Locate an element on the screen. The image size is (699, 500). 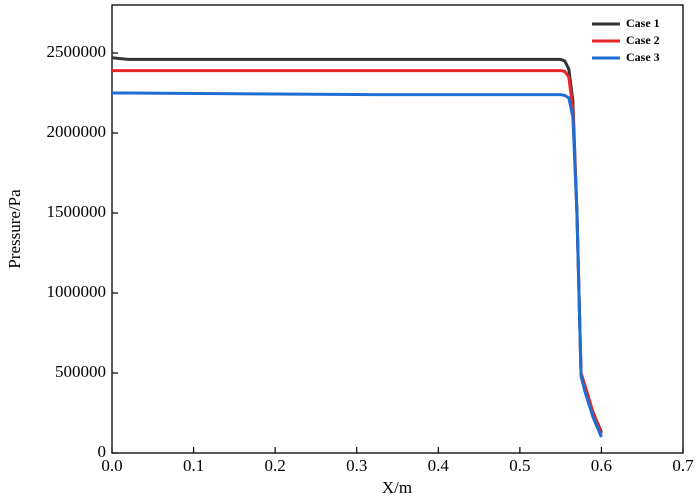
y-tick-label: 2500000 is located at coordinates (77, 51).